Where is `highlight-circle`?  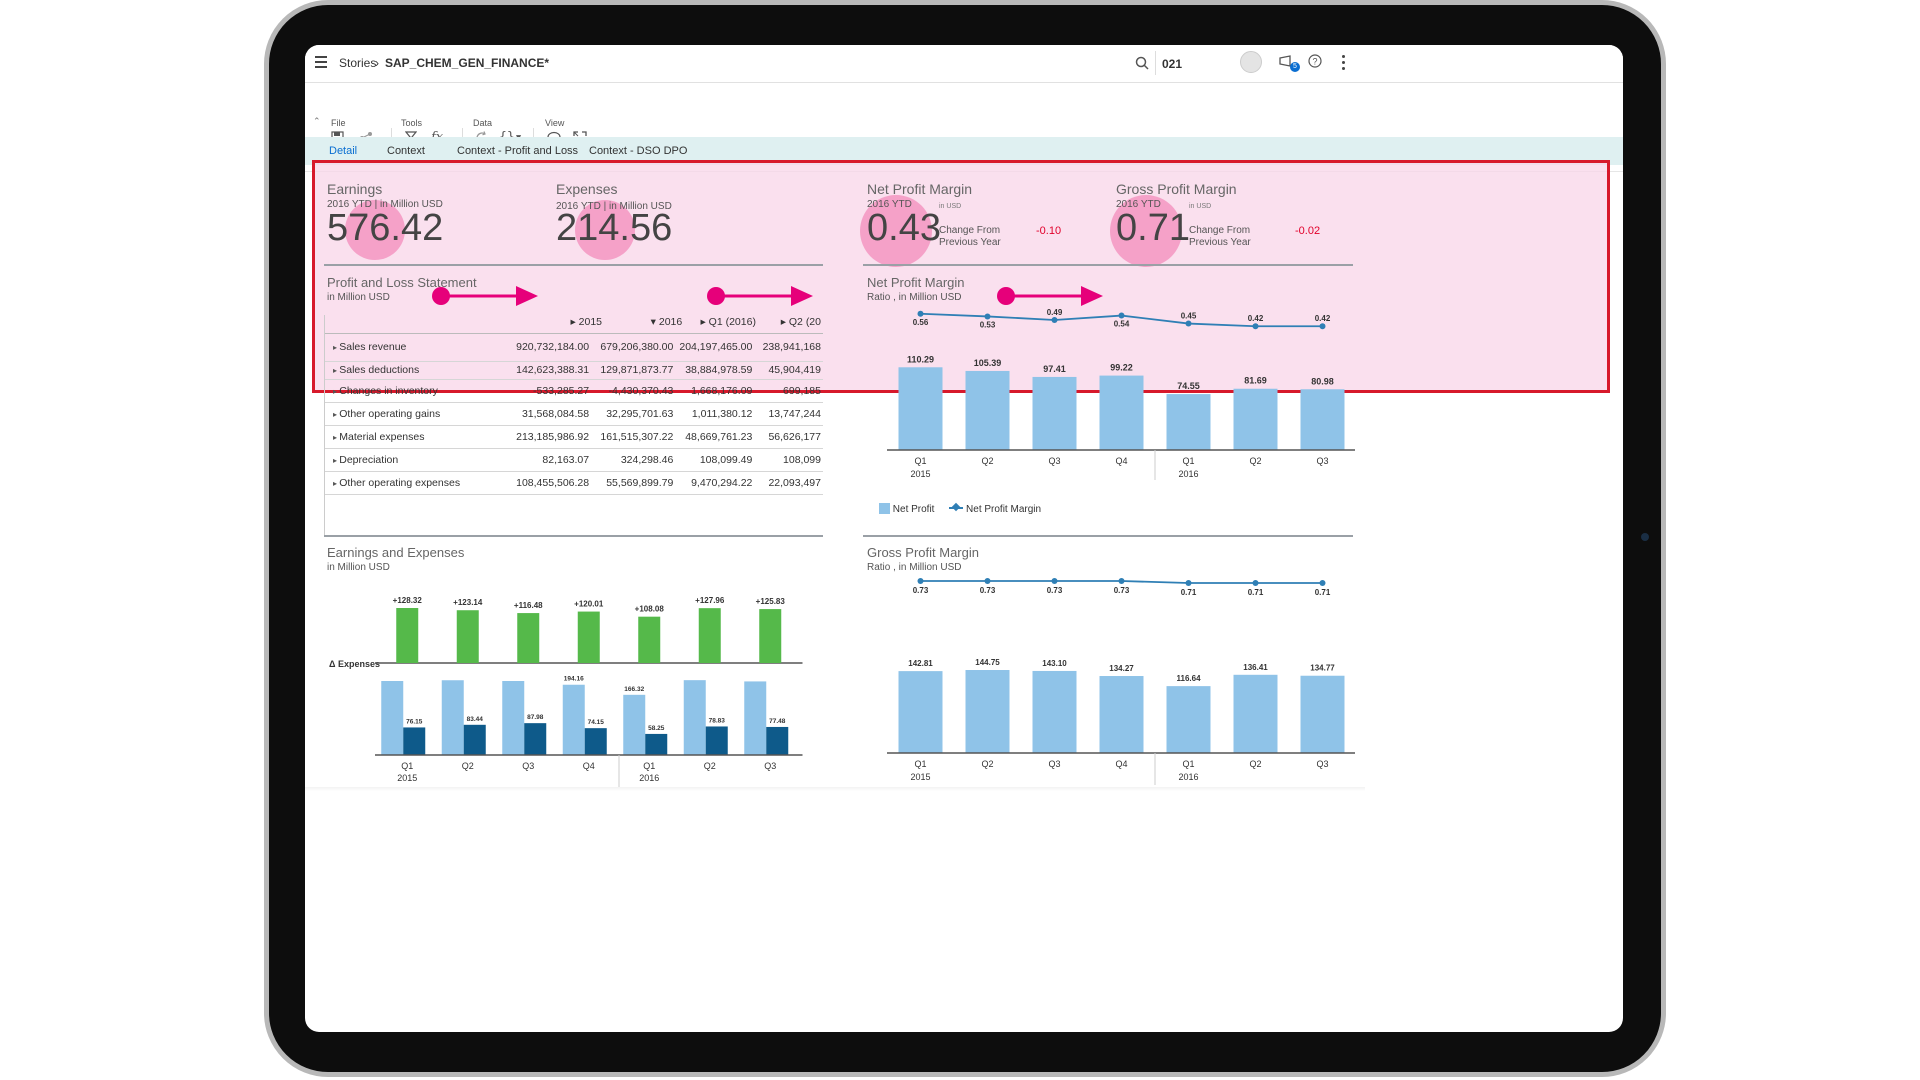
highlight-circle is located at coordinates (1146, 231).